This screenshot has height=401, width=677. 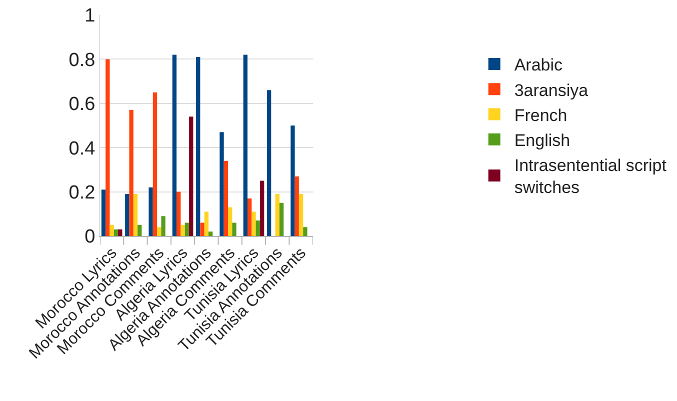 I want to click on y-tick-label: 0.8, so click(x=82, y=60).